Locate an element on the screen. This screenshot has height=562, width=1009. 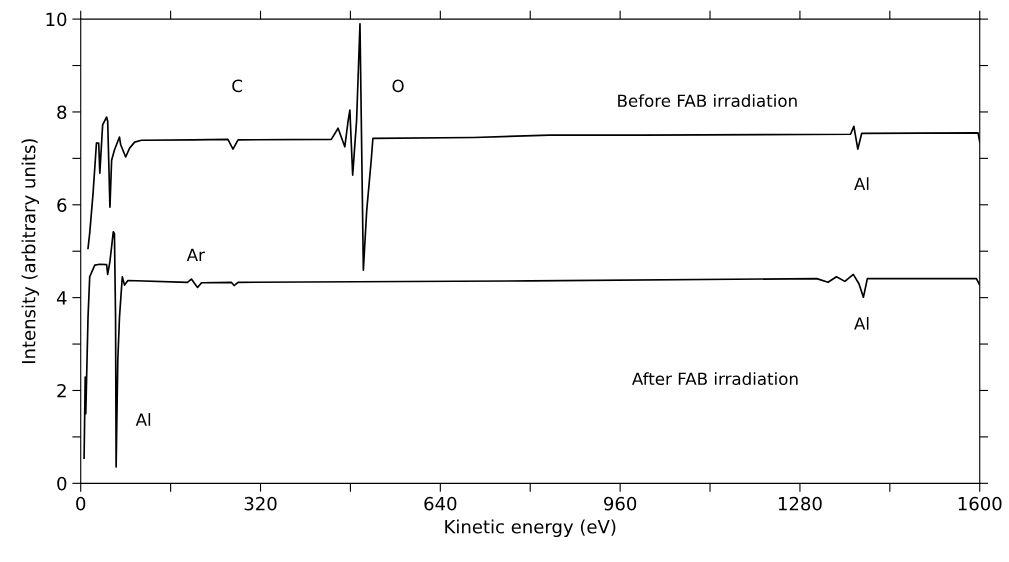
x-tick-label: 320 is located at coordinates (260, 503).